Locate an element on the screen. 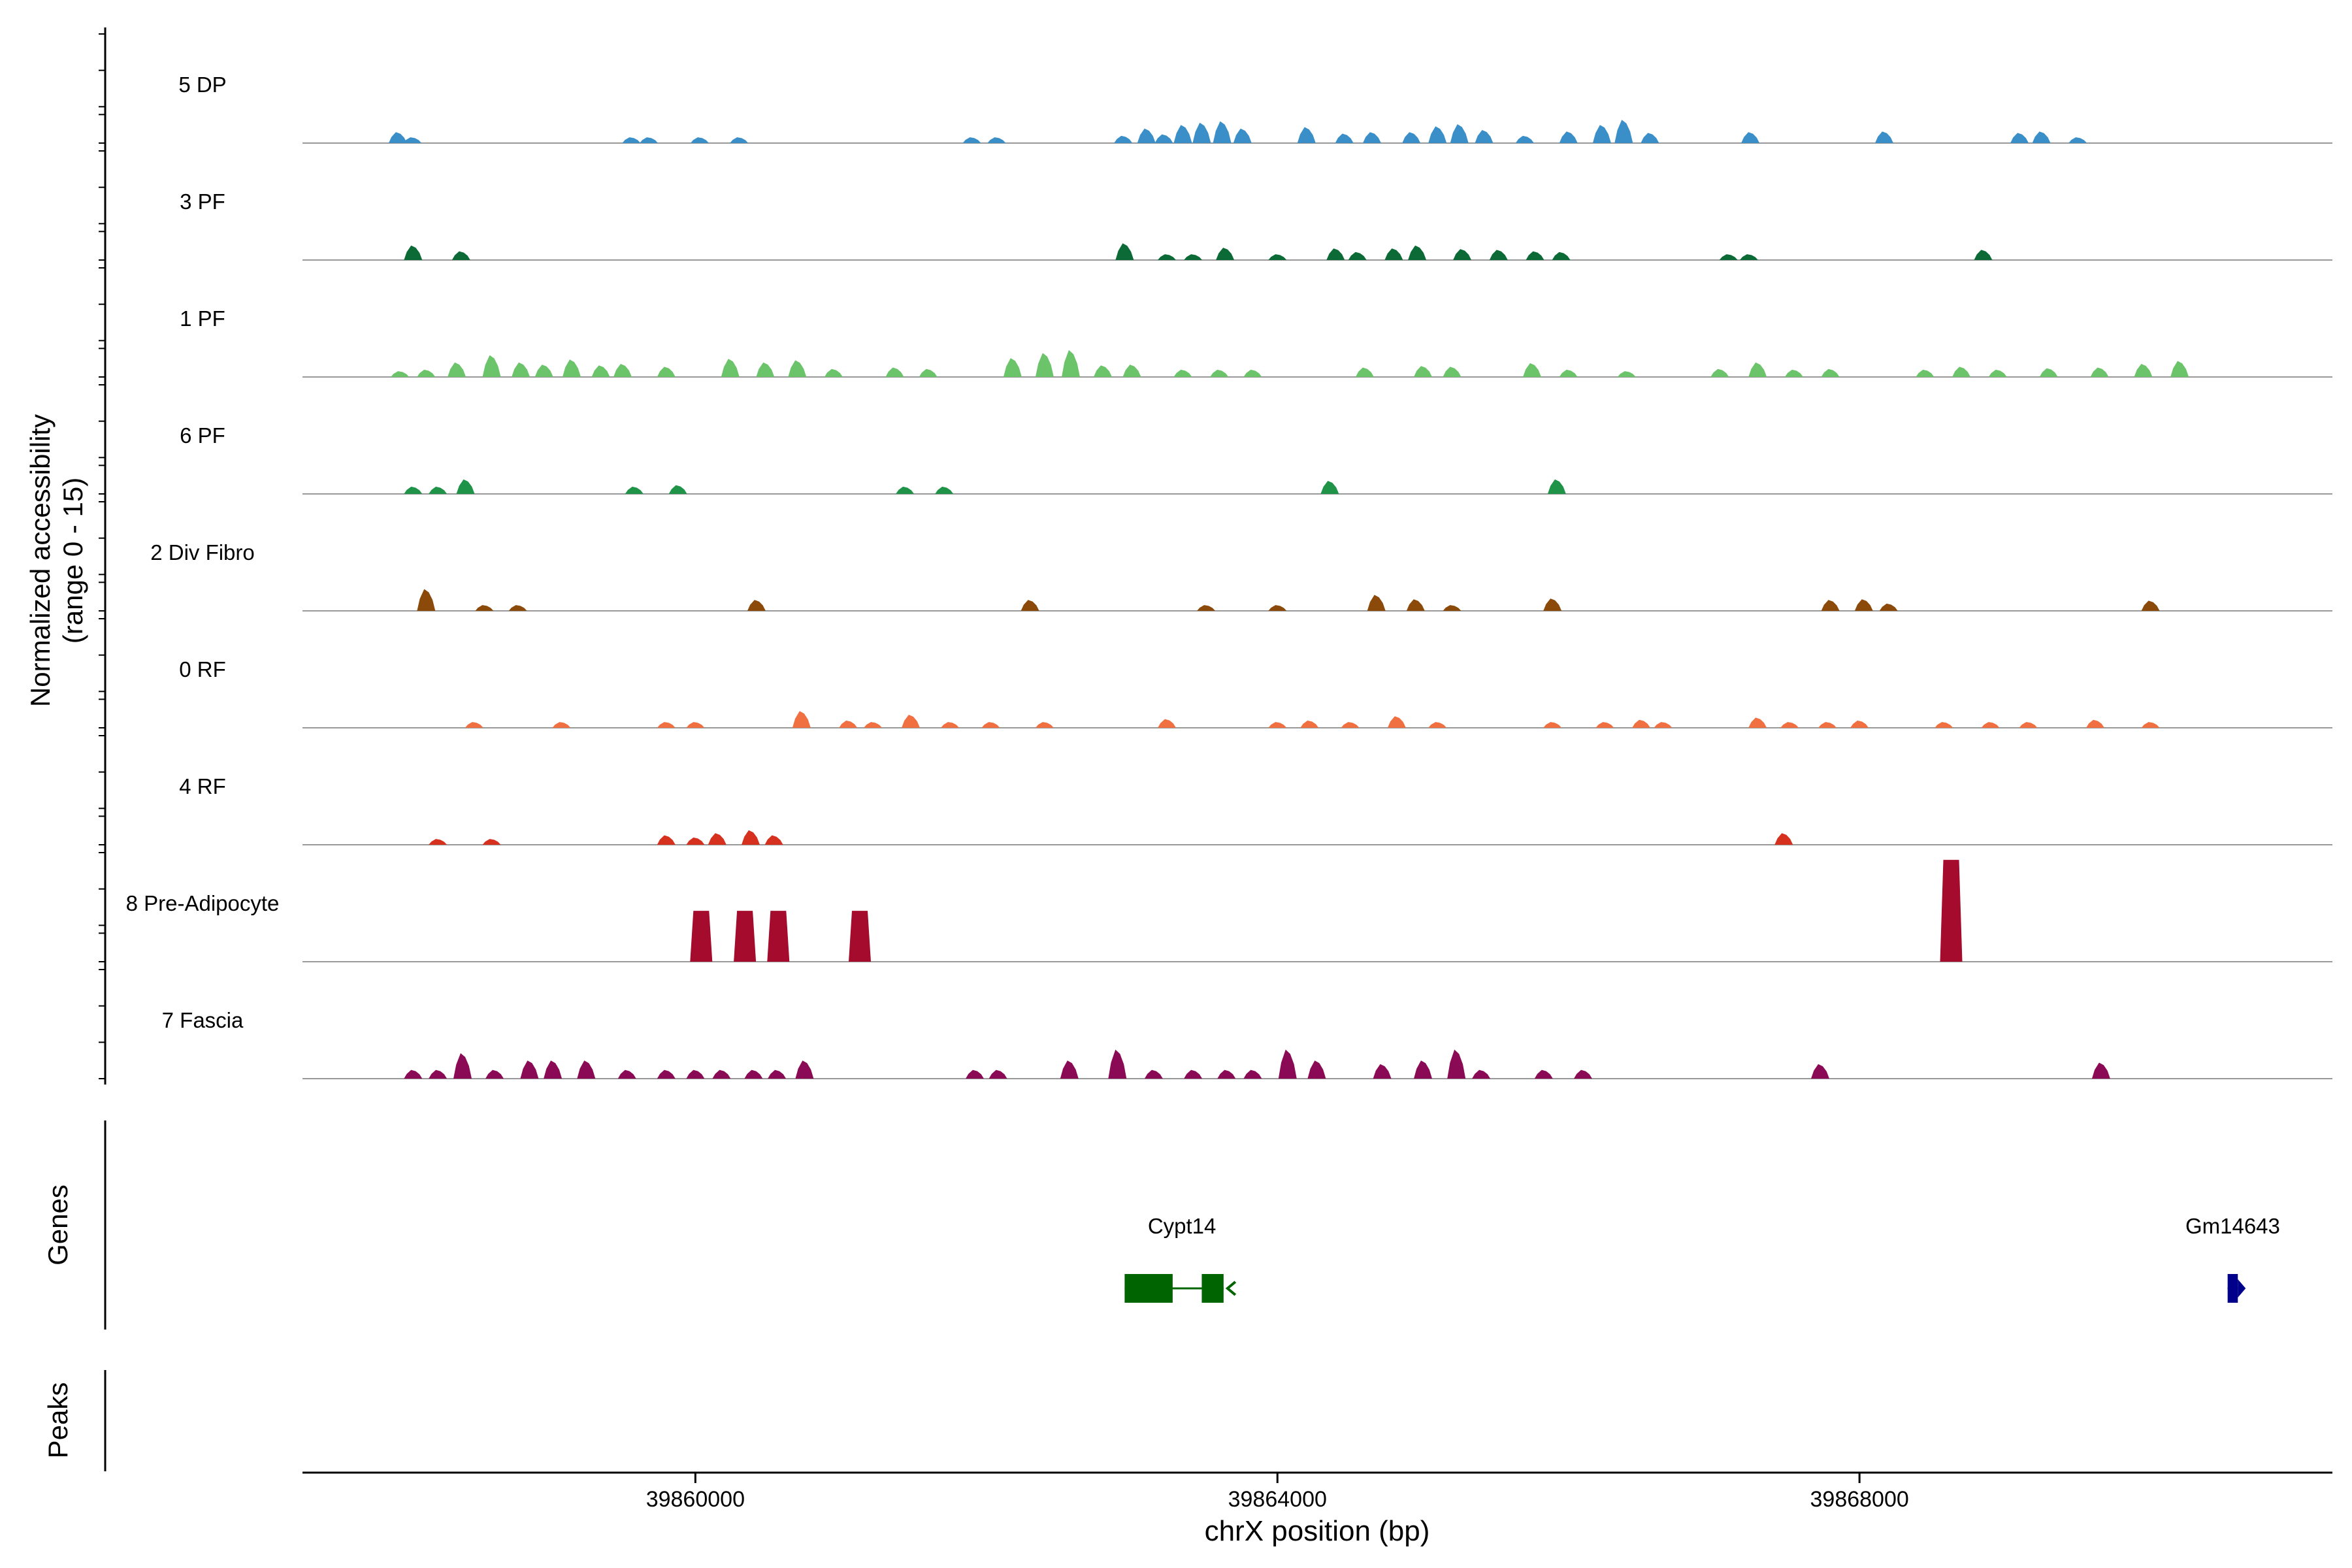 Image resolution: width=2352 pixels, height=1568 pixels. track-label-4-rf: 4 RF is located at coordinates (202, 786).